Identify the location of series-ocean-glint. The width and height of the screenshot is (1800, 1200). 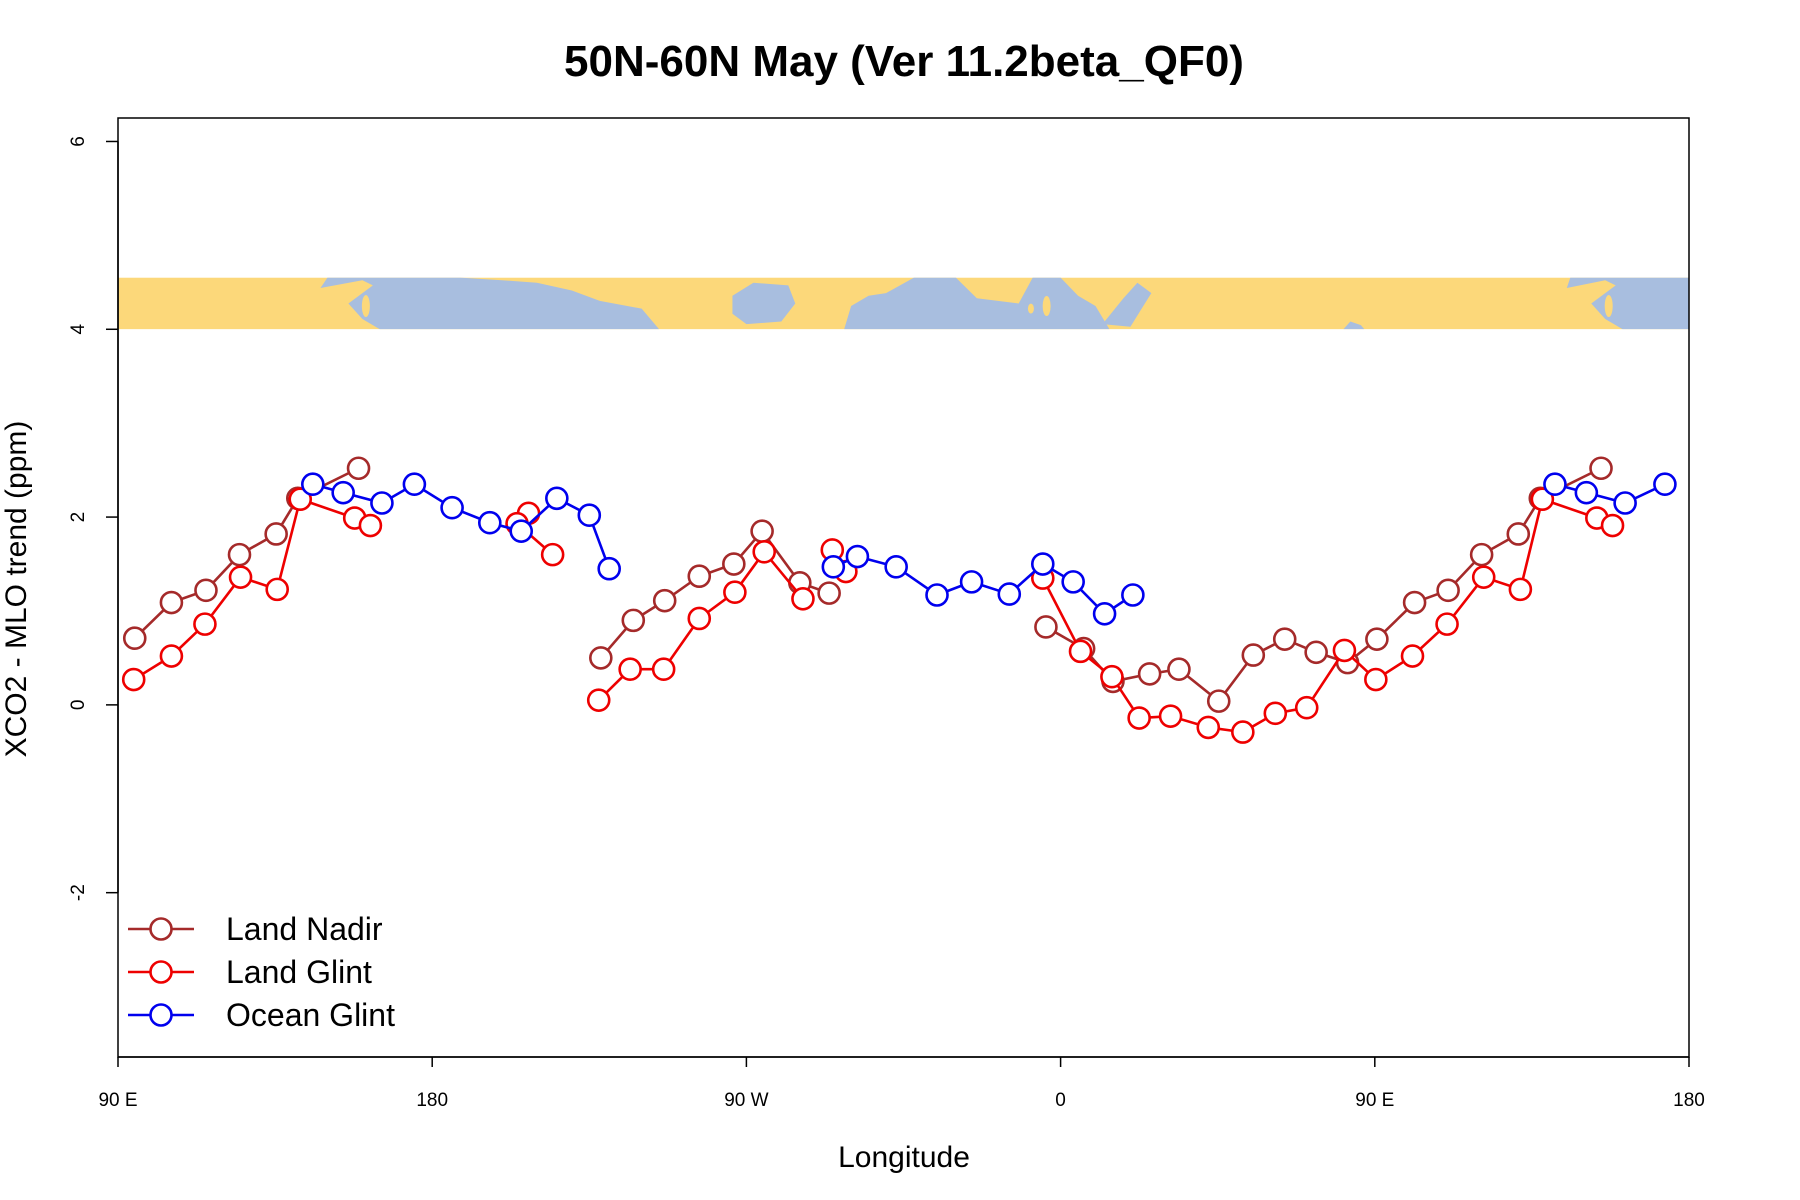
(989, 549).